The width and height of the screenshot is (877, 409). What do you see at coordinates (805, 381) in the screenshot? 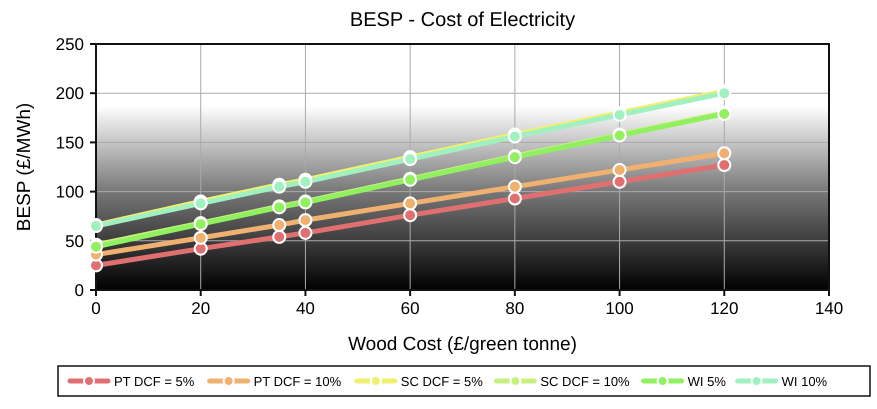
I see `legend-label: WI 10%` at bounding box center [805, 381].